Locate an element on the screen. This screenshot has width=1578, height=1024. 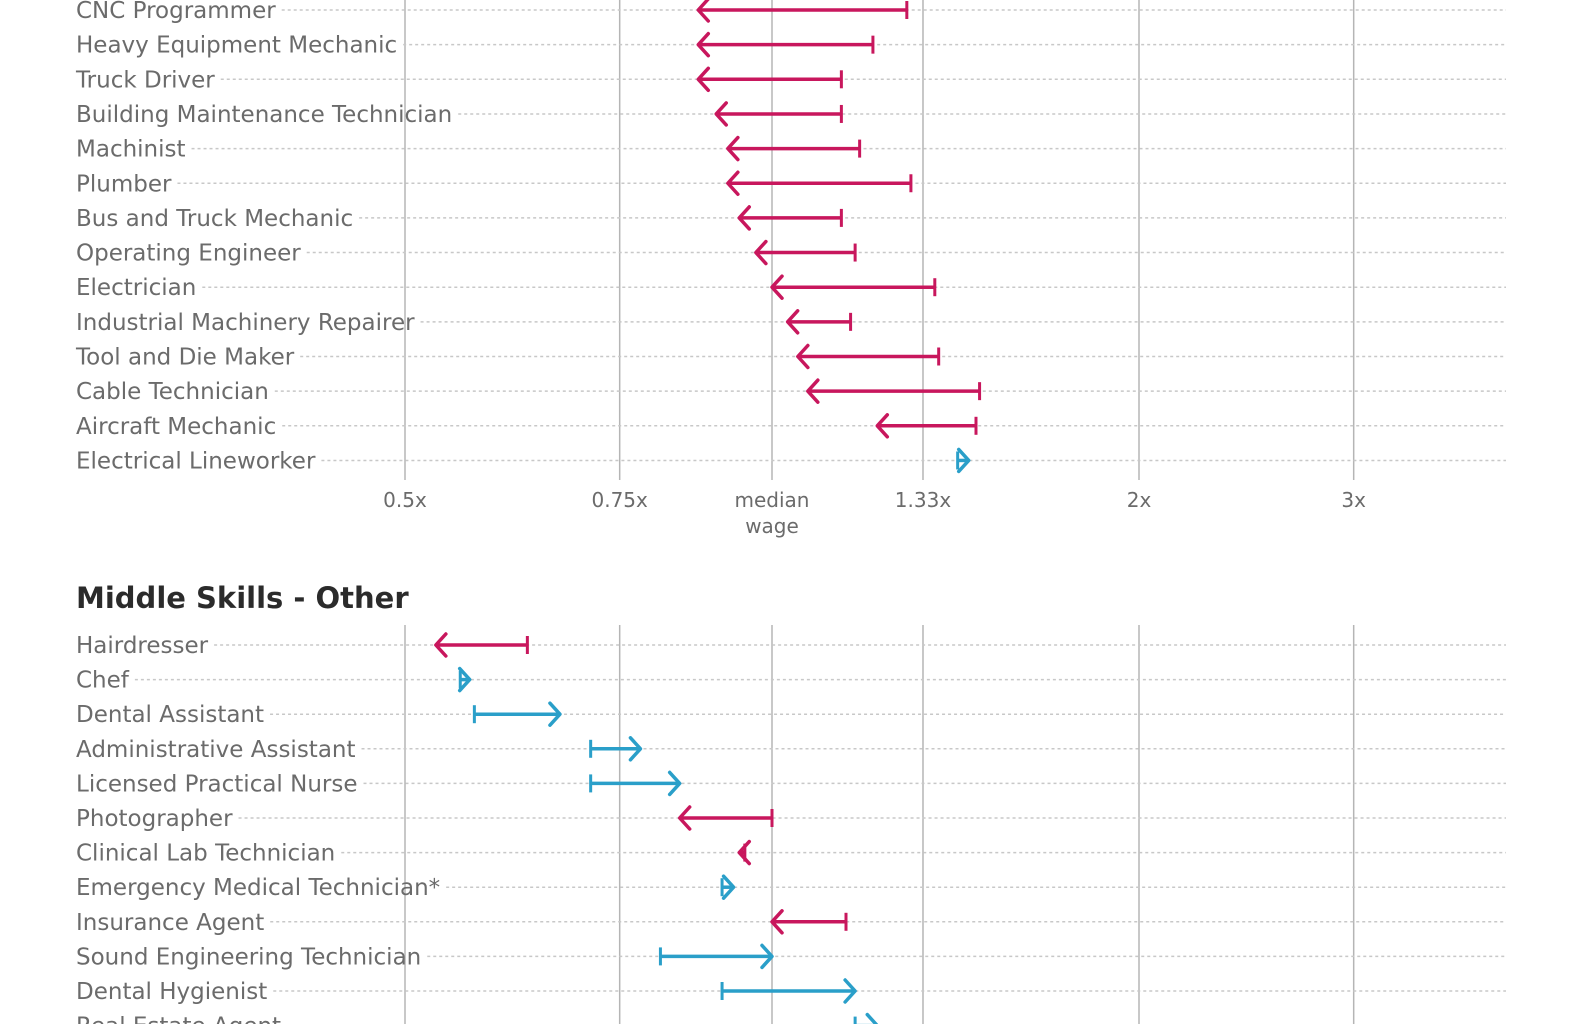
row-label: Insurance Agent is located at coordinates (170, 923).